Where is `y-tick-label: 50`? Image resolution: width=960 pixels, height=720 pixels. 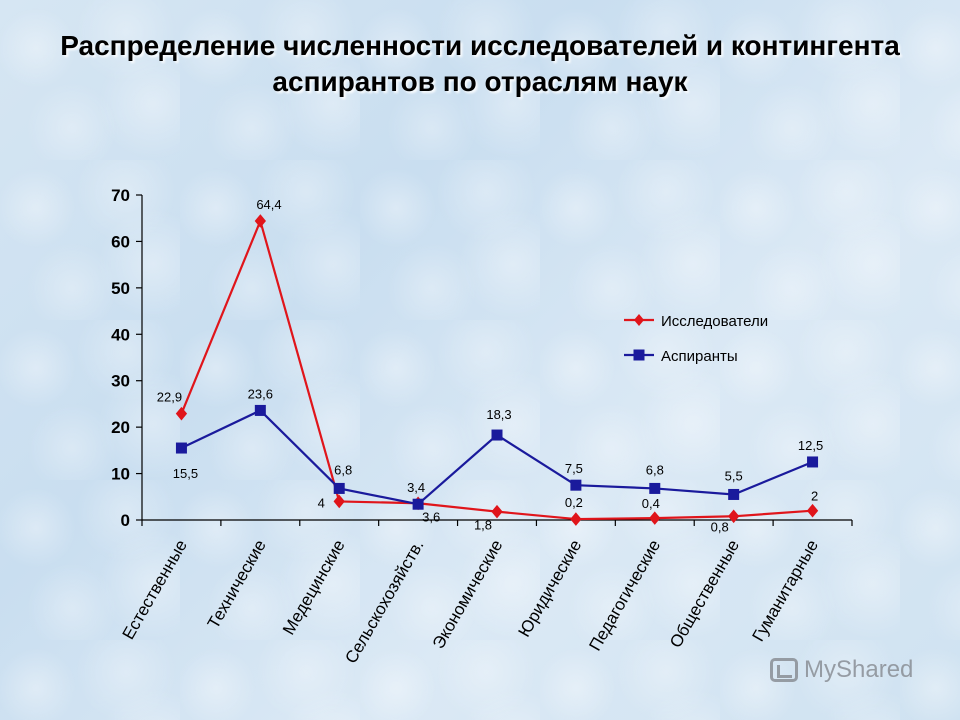
y-tick-label: 50 is located at coordinates (120, 288).